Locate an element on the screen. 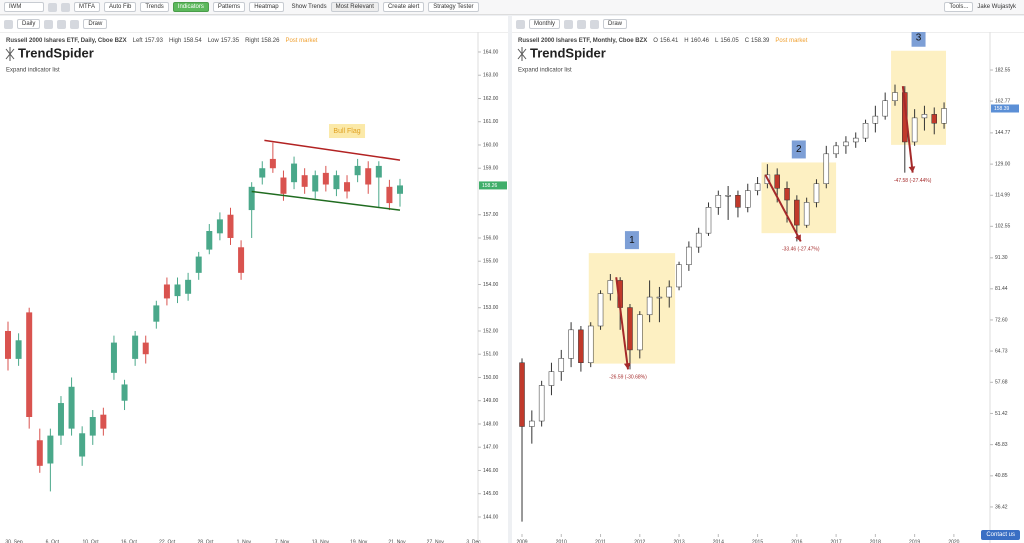  x-tick-label: 16. Oct is located at coordinates (129, 541).